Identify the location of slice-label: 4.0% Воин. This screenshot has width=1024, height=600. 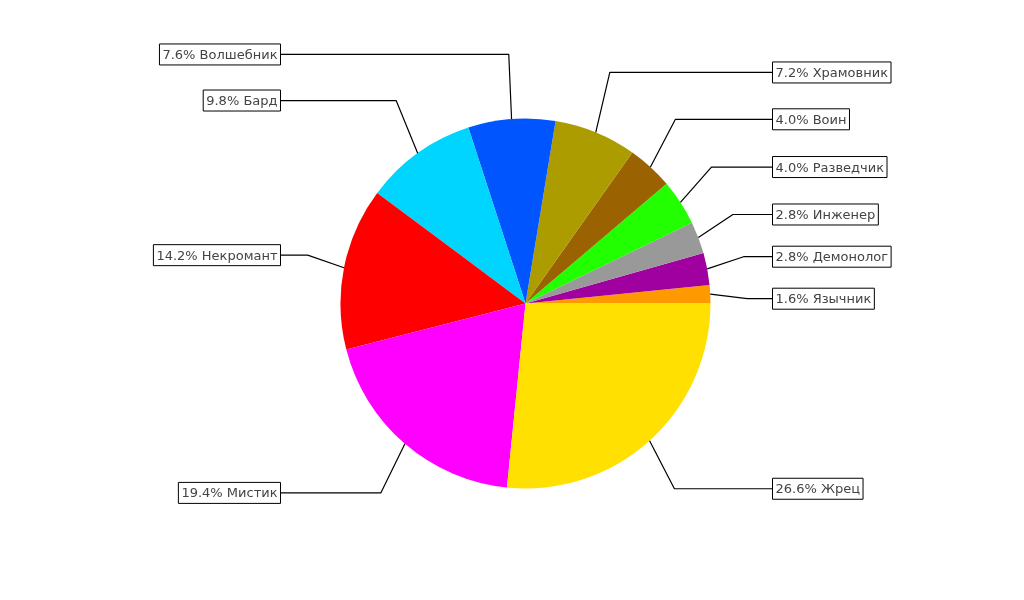
(811, 119).